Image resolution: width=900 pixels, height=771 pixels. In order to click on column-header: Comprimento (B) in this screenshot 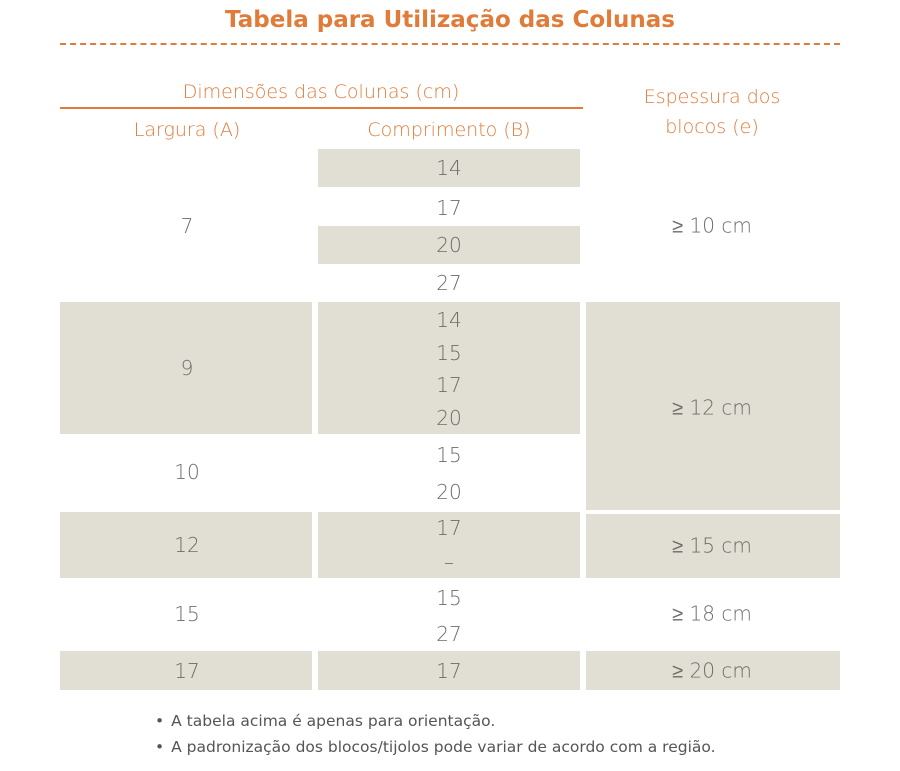, I will do `click(449, 130)`.